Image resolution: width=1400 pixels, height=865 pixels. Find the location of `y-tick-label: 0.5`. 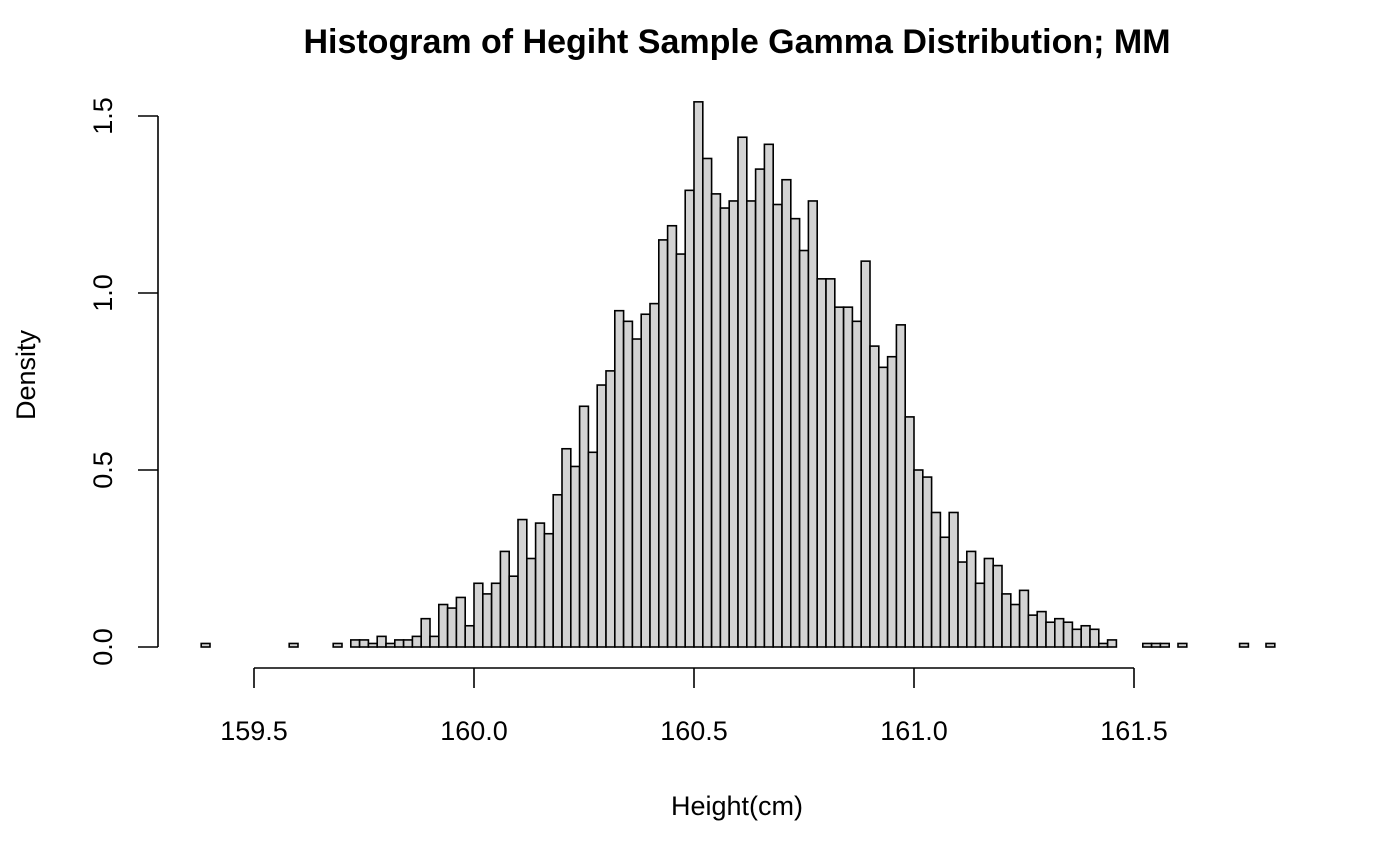

y-tick-label: 0.5 is located at coordinates (103, 470).